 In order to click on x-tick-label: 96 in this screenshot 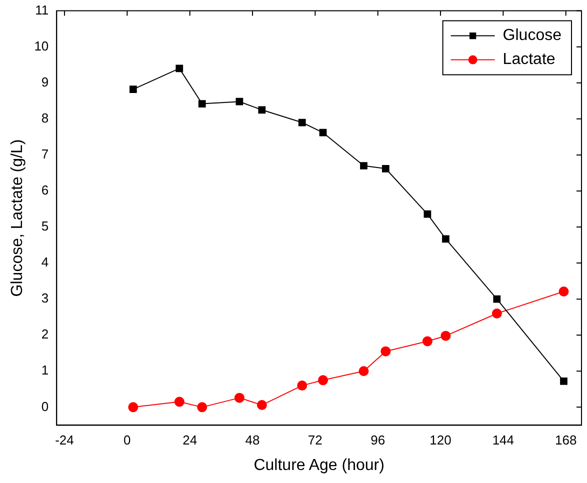, I will do `click(378, 440)`.